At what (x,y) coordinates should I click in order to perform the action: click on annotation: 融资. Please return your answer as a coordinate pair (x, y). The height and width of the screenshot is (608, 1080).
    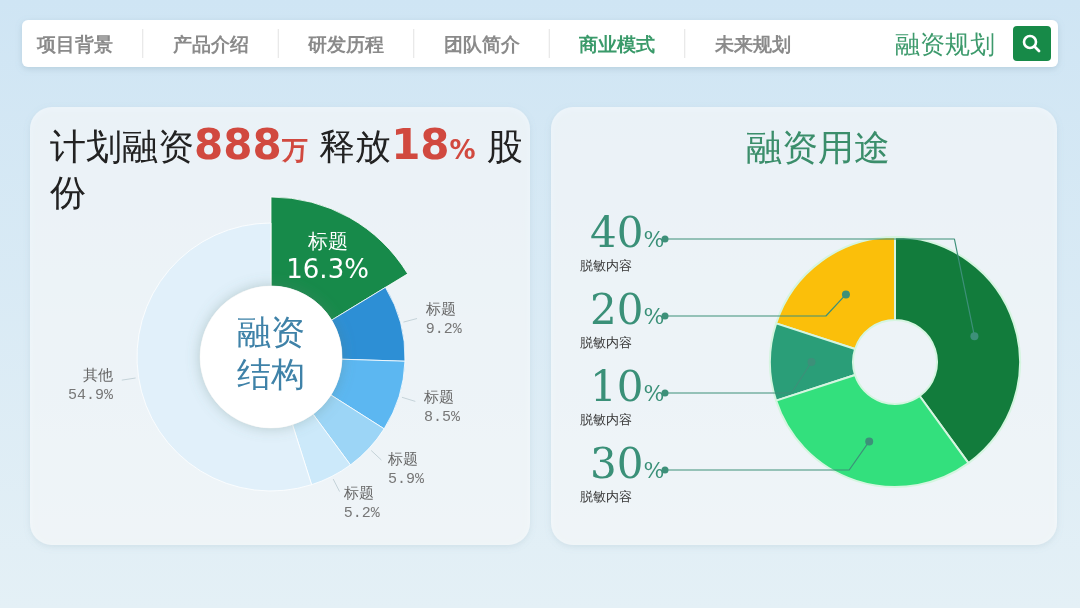
    Looking at the image, I should click on (271, 331).